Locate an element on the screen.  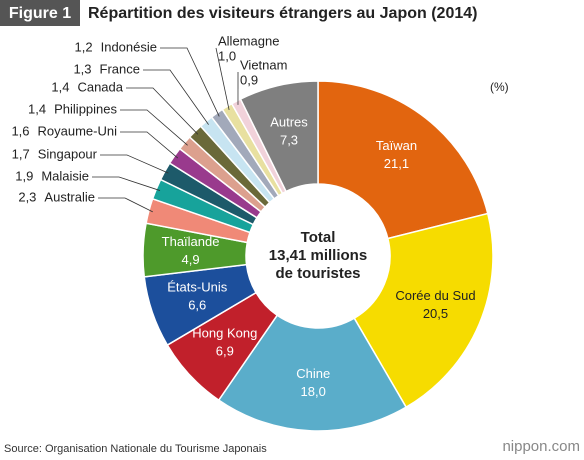
value-label: 1,2 is located at coordinates (84, 46).